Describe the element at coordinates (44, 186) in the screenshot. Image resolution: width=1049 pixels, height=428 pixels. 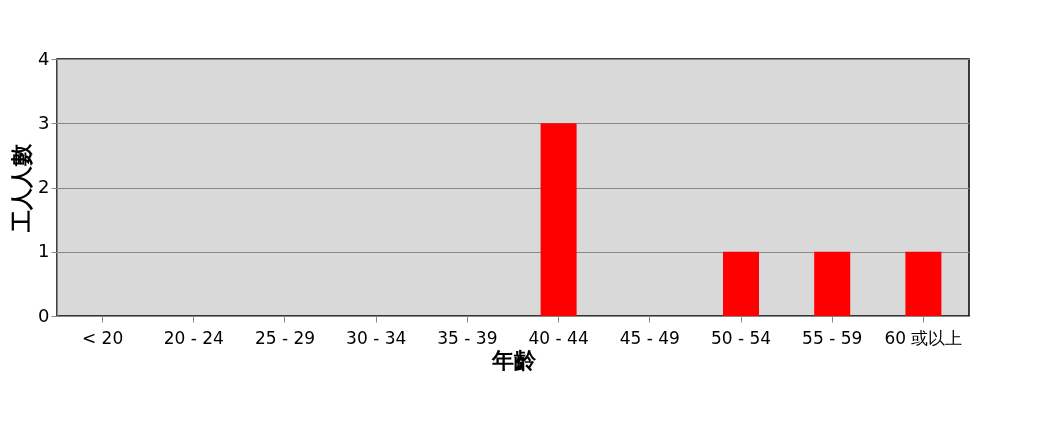
I see `y-tick-label: 2` at that location.